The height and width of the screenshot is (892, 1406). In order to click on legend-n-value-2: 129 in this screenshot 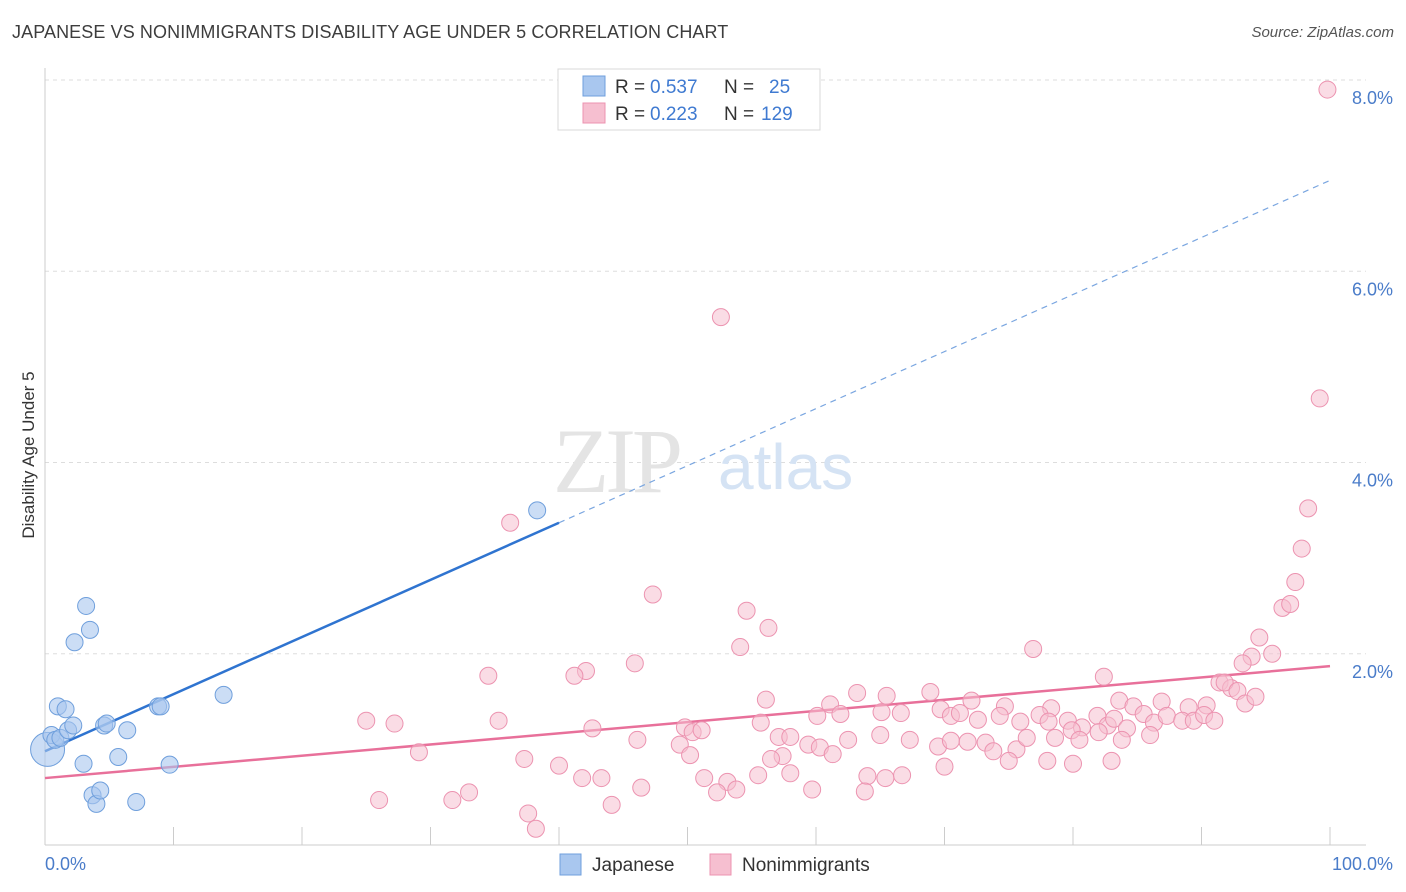, I will do `click(777, 114)`.